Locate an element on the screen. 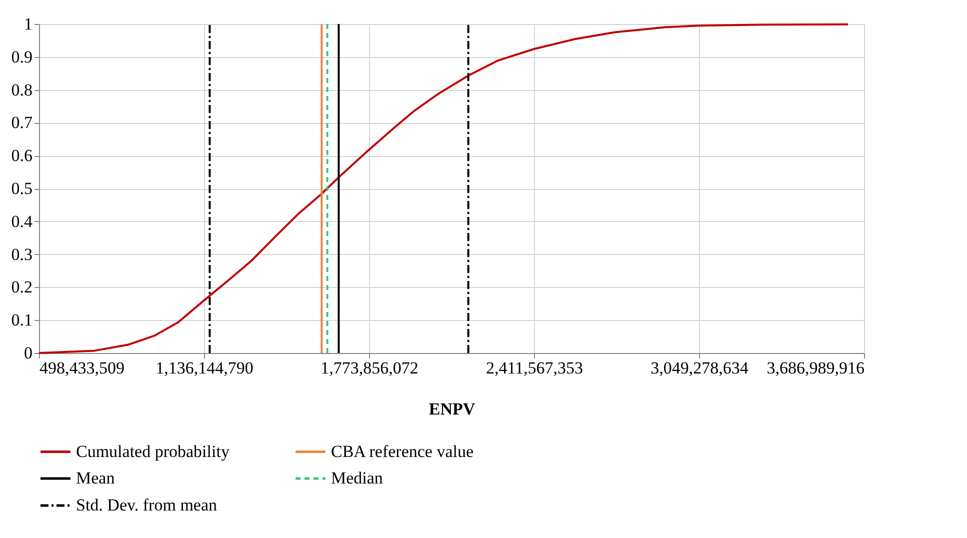 This screenshot has height=538, width=967. y-tick-label: 1 is located at coordinates (28, 24).